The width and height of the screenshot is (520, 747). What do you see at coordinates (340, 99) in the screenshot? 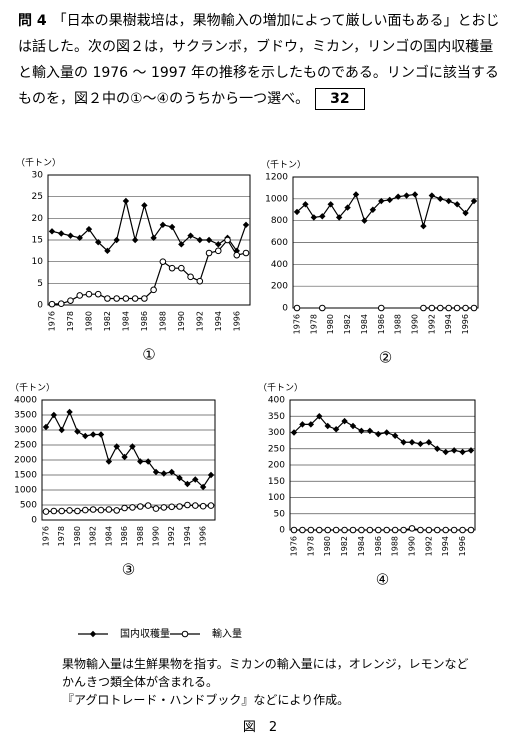
I see `answer-box: 32` at bounding box center [340, 99].